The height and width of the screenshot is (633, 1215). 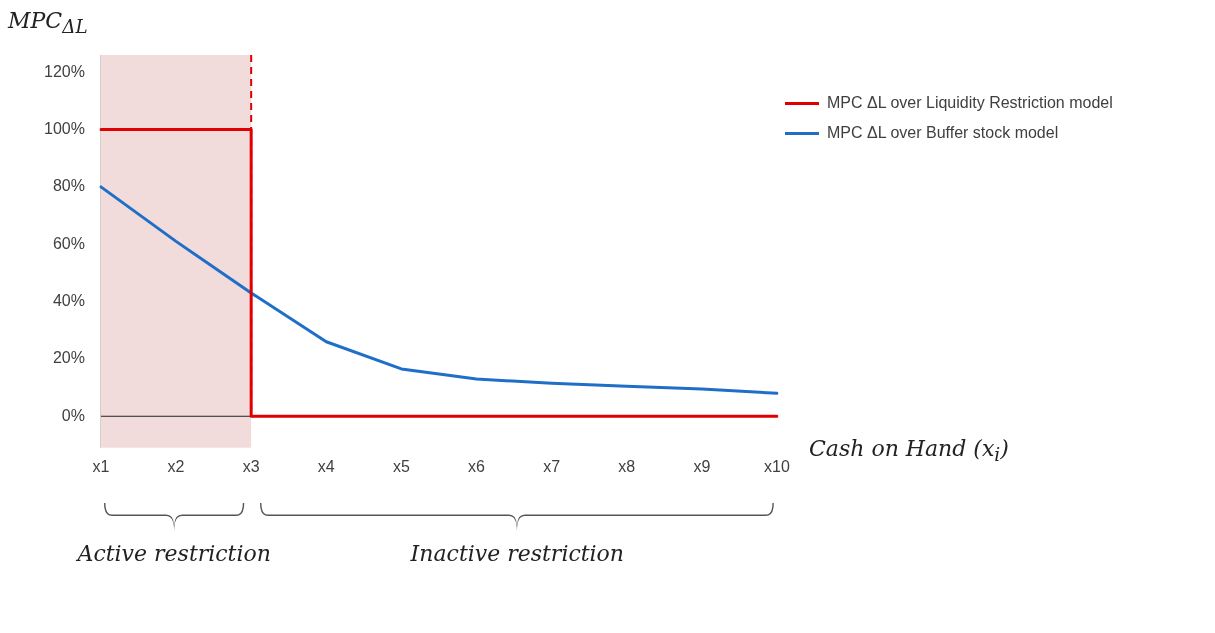 What do you see at coordinates (251, 466) in the screenshot?
I see `x-tick-label: x3` at bounding box center [251, 466].